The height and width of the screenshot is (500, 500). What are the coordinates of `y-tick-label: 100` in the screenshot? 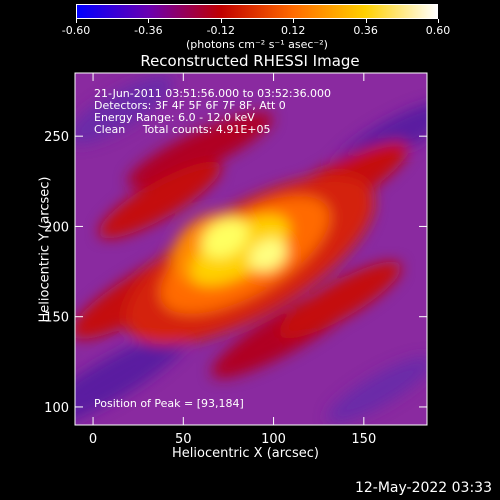 It's located at (56, 408).